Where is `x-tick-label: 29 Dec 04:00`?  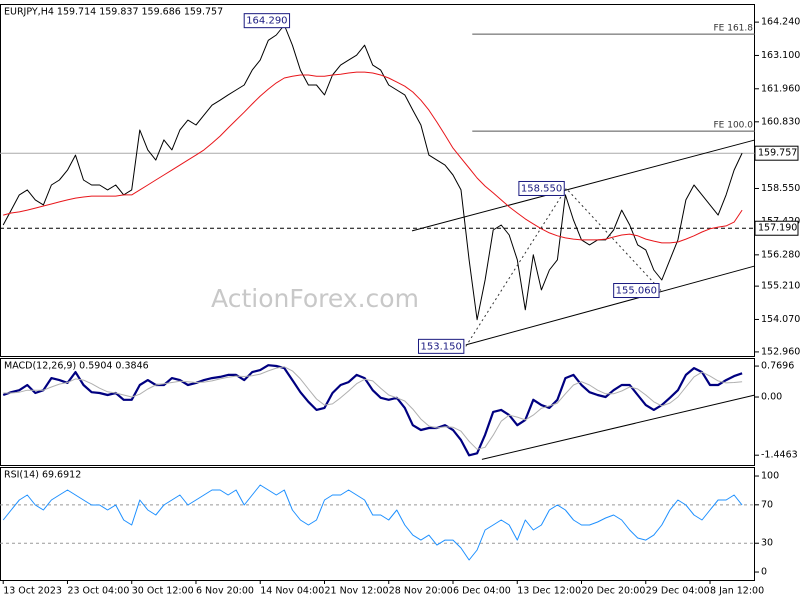
x-tick-label: 29 Dec 04:00 is located at coordinates (678, 591).